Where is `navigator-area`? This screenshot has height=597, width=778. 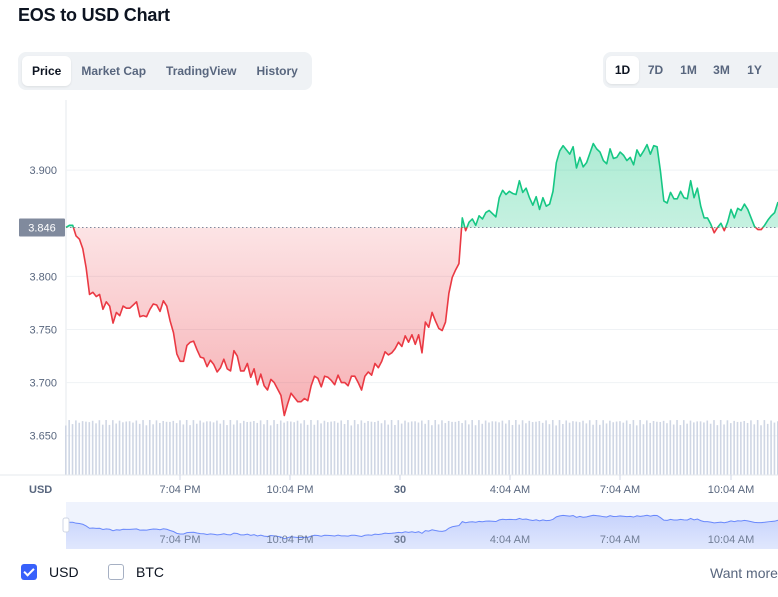 navigator-area is located at coordinates (422, 532).